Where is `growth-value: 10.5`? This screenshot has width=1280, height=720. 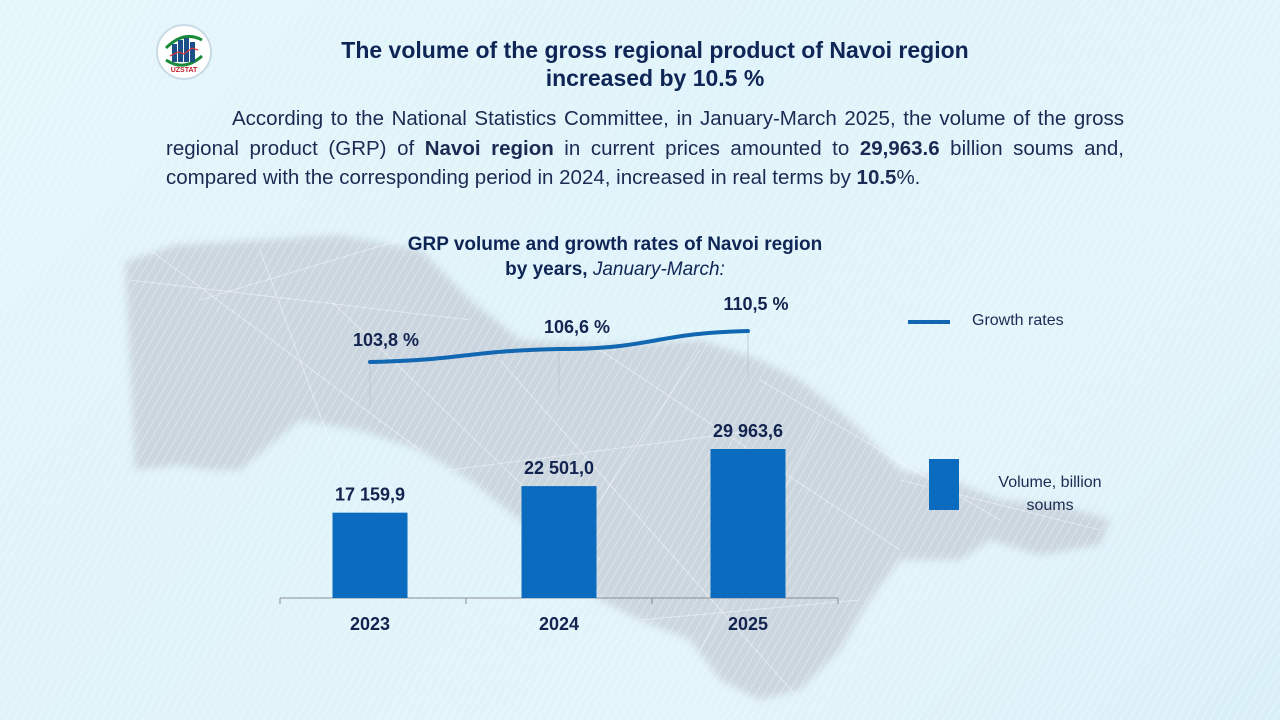 growth-value: 10.5 is located at coordinates (876, 177).